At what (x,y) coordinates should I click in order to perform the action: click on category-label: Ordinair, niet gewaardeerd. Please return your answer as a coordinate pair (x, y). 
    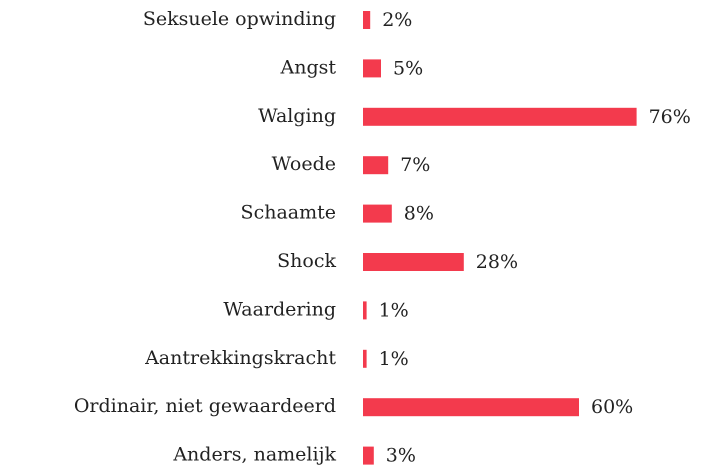
    Looking at the image, I should click on (205, 406).